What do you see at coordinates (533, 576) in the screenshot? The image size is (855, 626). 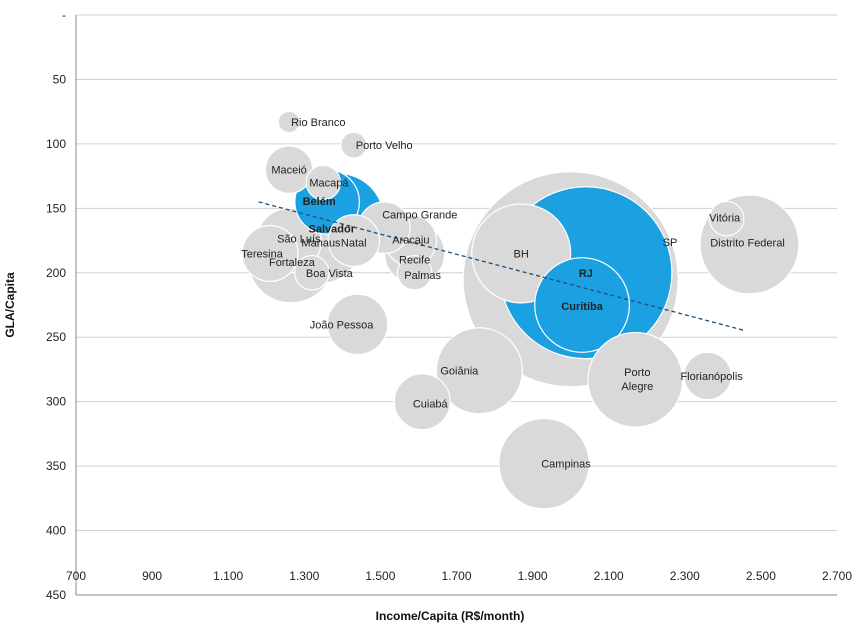 I see `x-tick-label: 1.900` at bounding box center [533, 576].